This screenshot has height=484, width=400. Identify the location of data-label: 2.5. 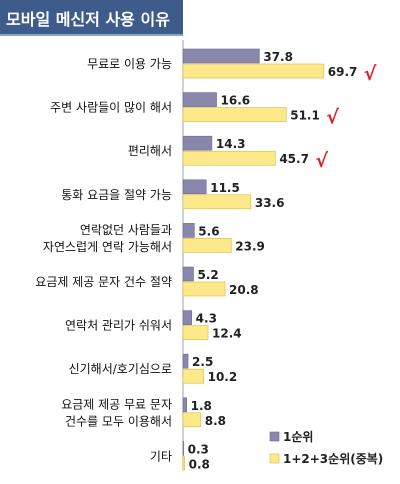
(202, 362).